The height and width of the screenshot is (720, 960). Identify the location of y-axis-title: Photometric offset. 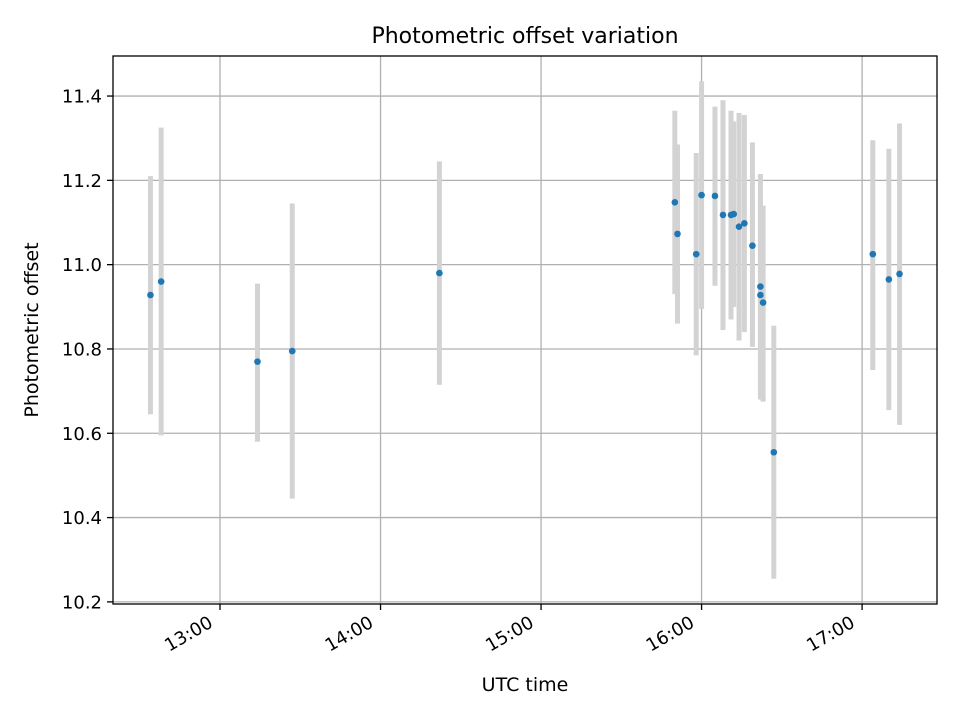
(32, 329).